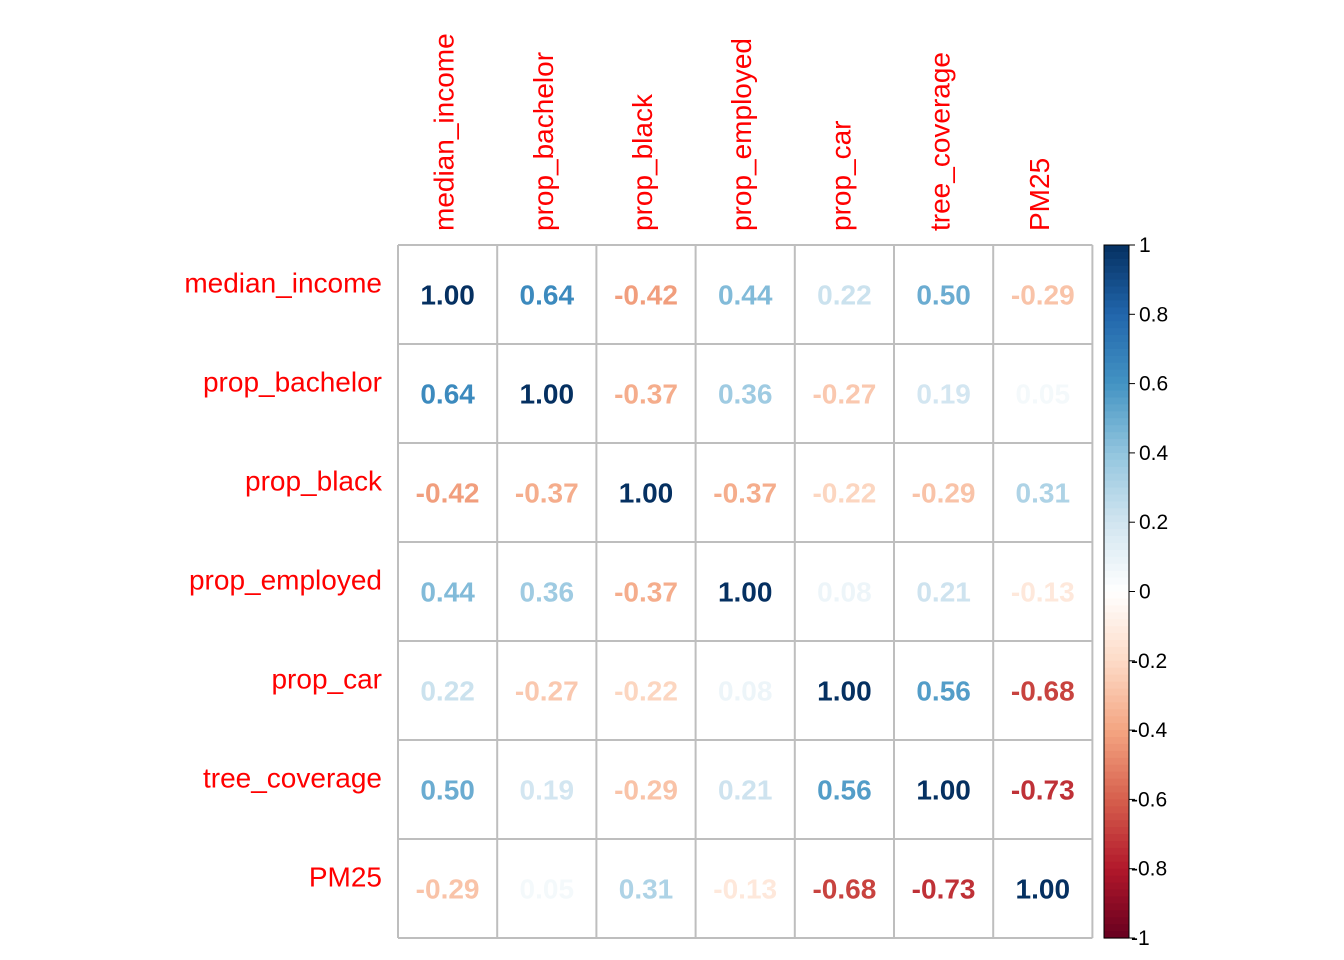 The image size is (1344, 960). What do you see at coordinates (547, 592) in the screenshot?
I see `correlation-value: 0.36` at bounding box center [547, 592].